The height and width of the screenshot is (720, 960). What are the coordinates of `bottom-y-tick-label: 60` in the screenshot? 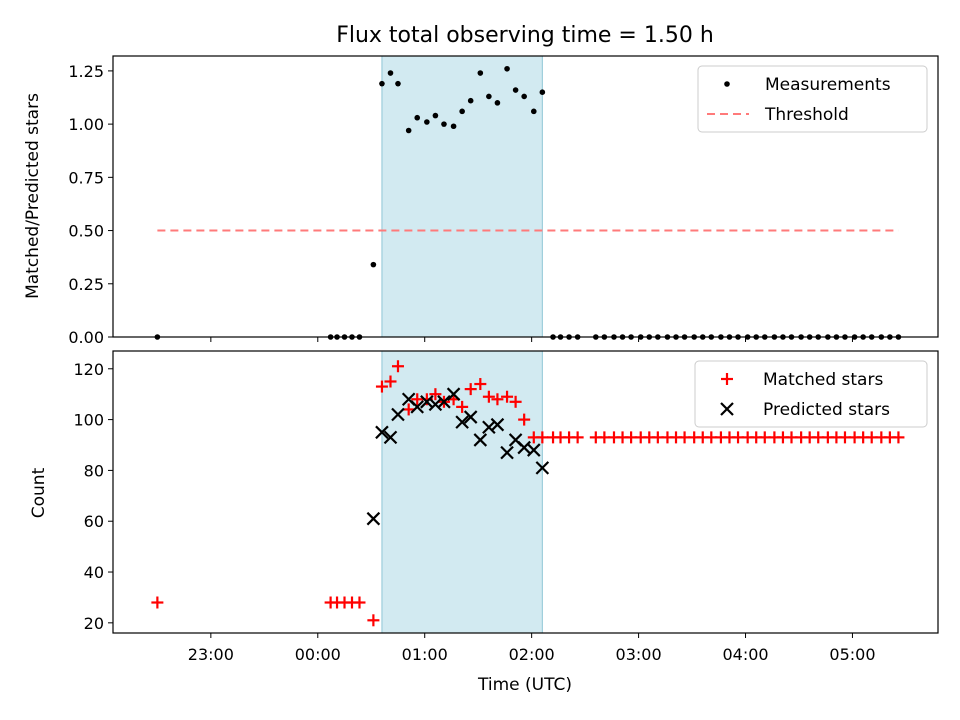 It's located at (94, 521).